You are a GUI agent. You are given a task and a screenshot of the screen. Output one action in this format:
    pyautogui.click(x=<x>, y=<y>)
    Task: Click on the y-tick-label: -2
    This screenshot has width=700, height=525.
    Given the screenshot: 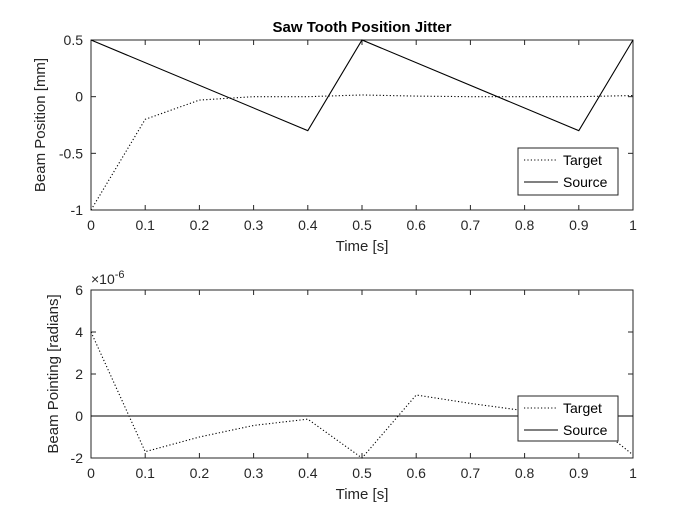 What is the action you would take?
    pyautogui.click(x=77, y=458)
    